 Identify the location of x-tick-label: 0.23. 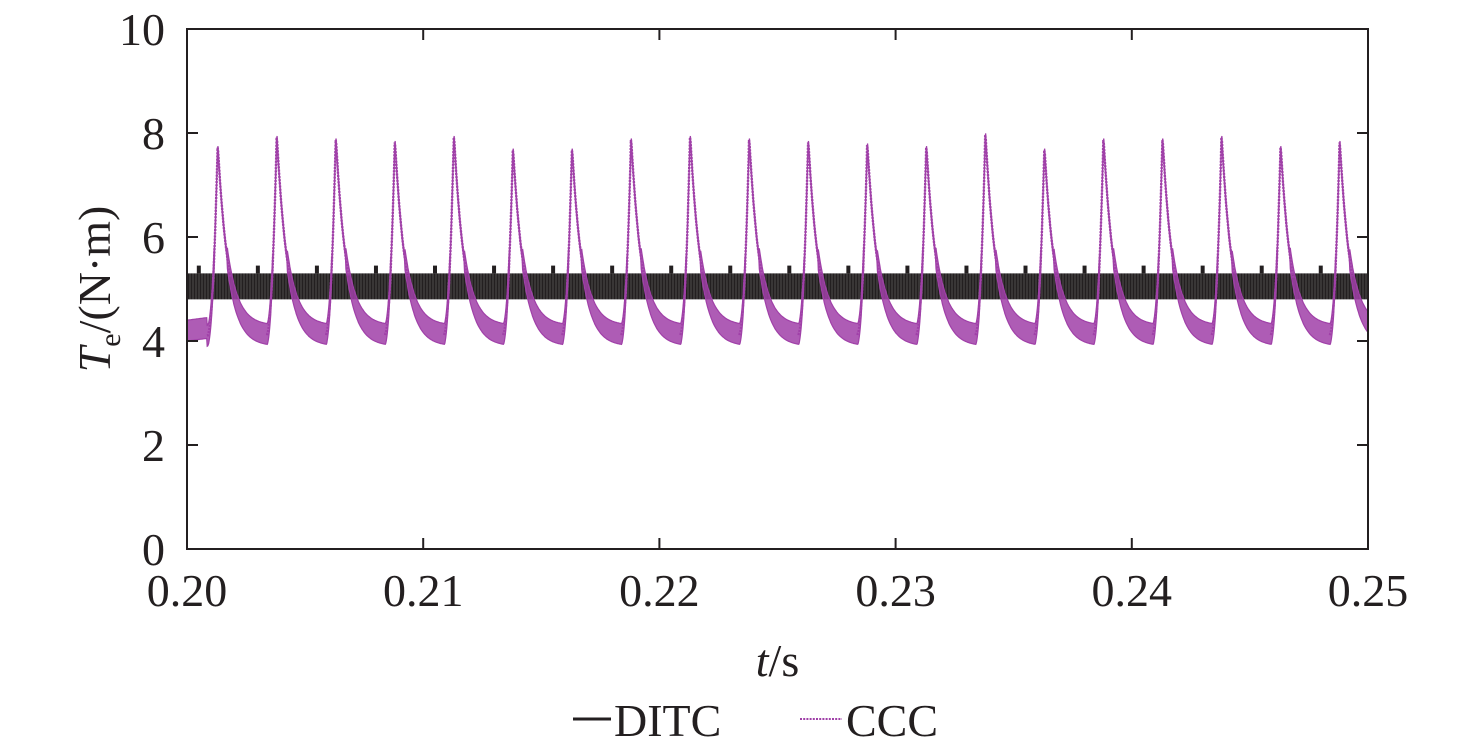
(895, 590).